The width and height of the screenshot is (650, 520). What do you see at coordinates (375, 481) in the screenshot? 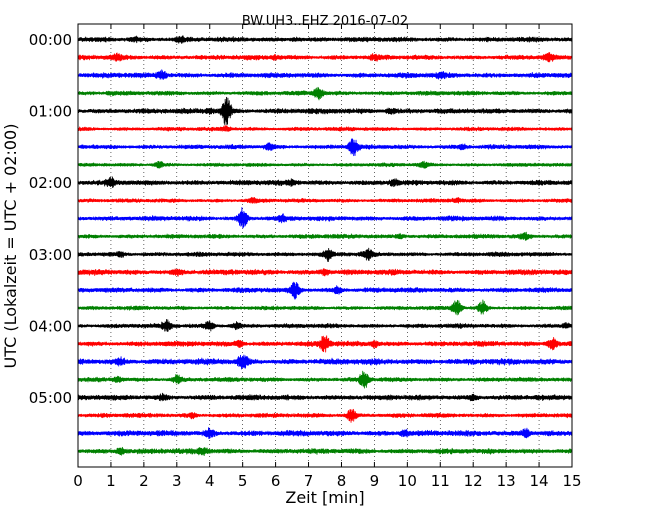
I see `x-tick-label: 9` at bounding box center [375, 481].